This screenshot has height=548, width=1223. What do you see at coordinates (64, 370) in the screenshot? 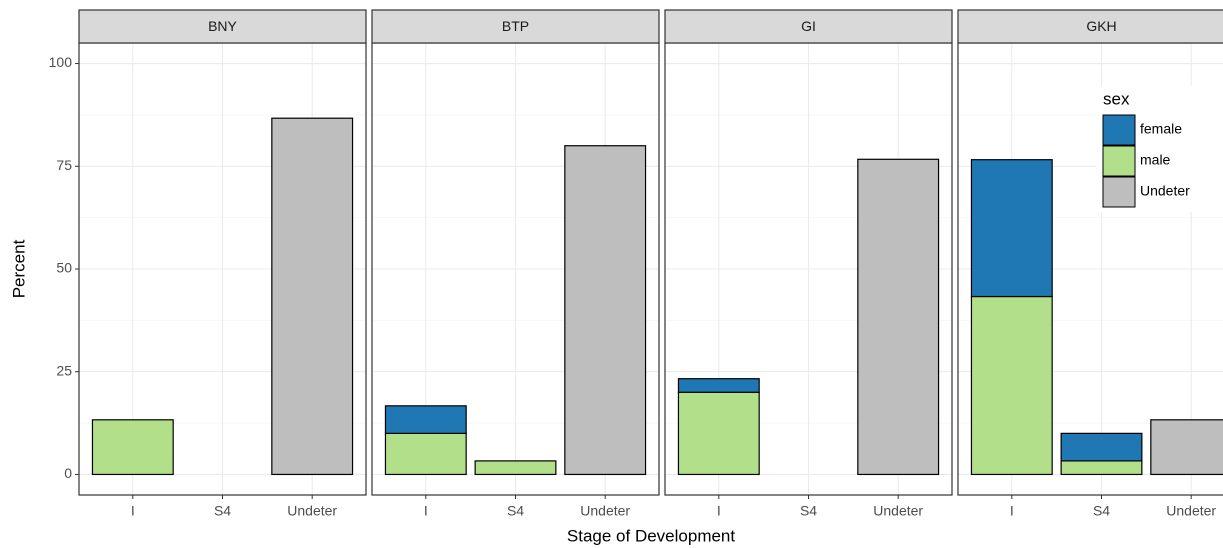
I see `y-tick-label: 25` at bounding box center [64, 370].